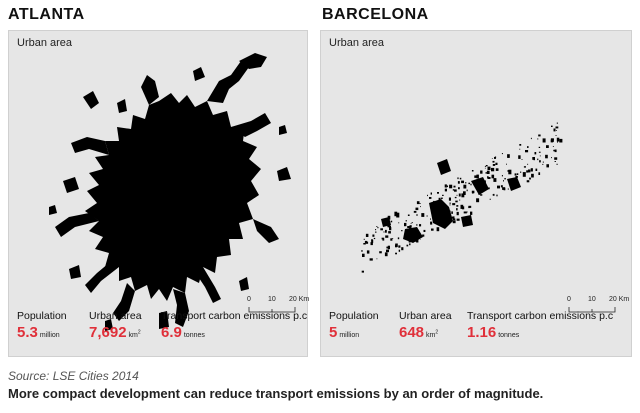 This screenshot has width=640, height=413. I want to click on barcelona-scale-end: 20 Km, so click(619, 299).